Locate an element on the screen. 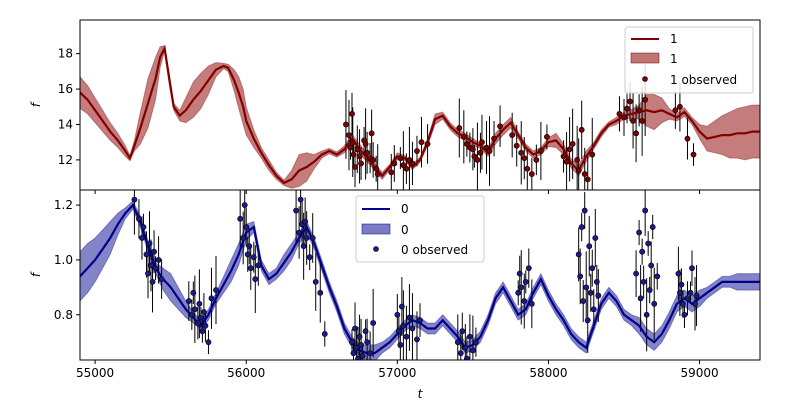 The image size is (800, 400). bottom-y-tick-label-2: 1.2 is located at coordinates (63, 205).